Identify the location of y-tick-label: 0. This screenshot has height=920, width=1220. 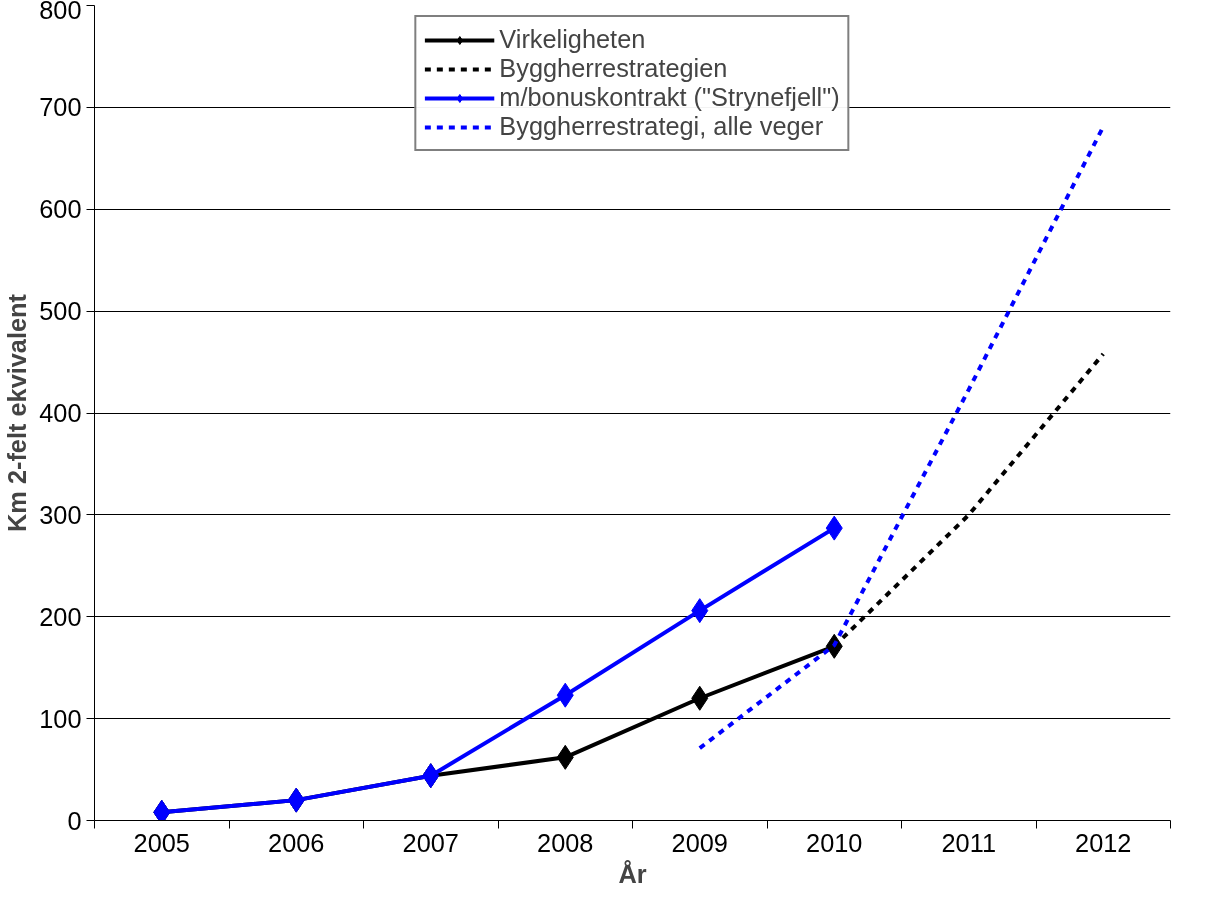
(74, 820).